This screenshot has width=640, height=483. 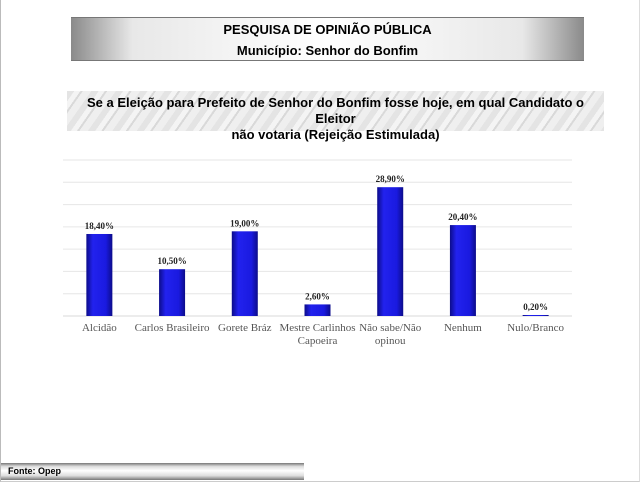 What do you see at coordinates (462, 217) in the screenshot?
I see `data-label: 20,40%` at bounding box center [462, 217].